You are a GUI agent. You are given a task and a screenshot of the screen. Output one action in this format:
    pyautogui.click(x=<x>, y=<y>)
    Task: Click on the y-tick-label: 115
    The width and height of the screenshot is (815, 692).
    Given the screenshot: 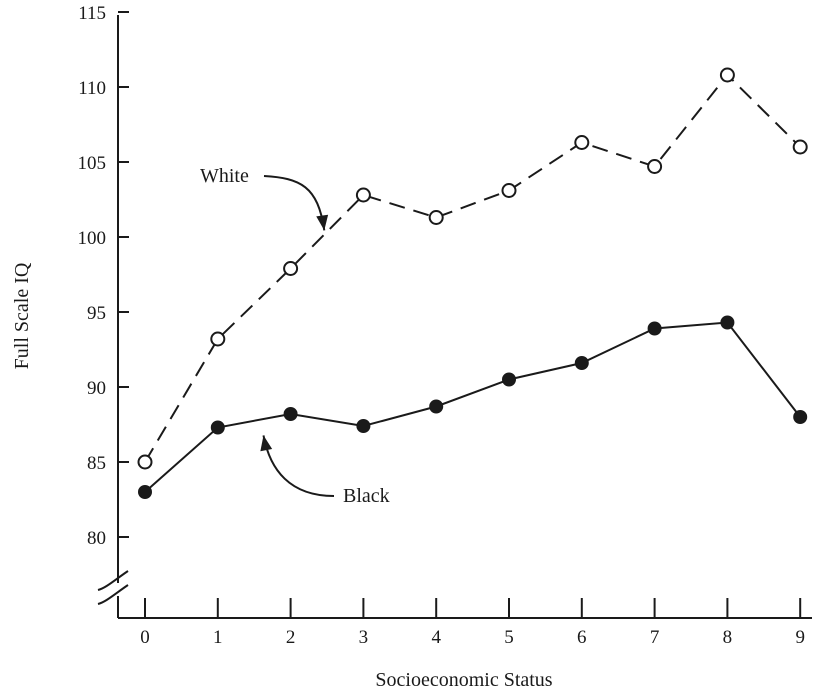 What is the action you would take?
    pyautogui.click(x=92, y=13)
    